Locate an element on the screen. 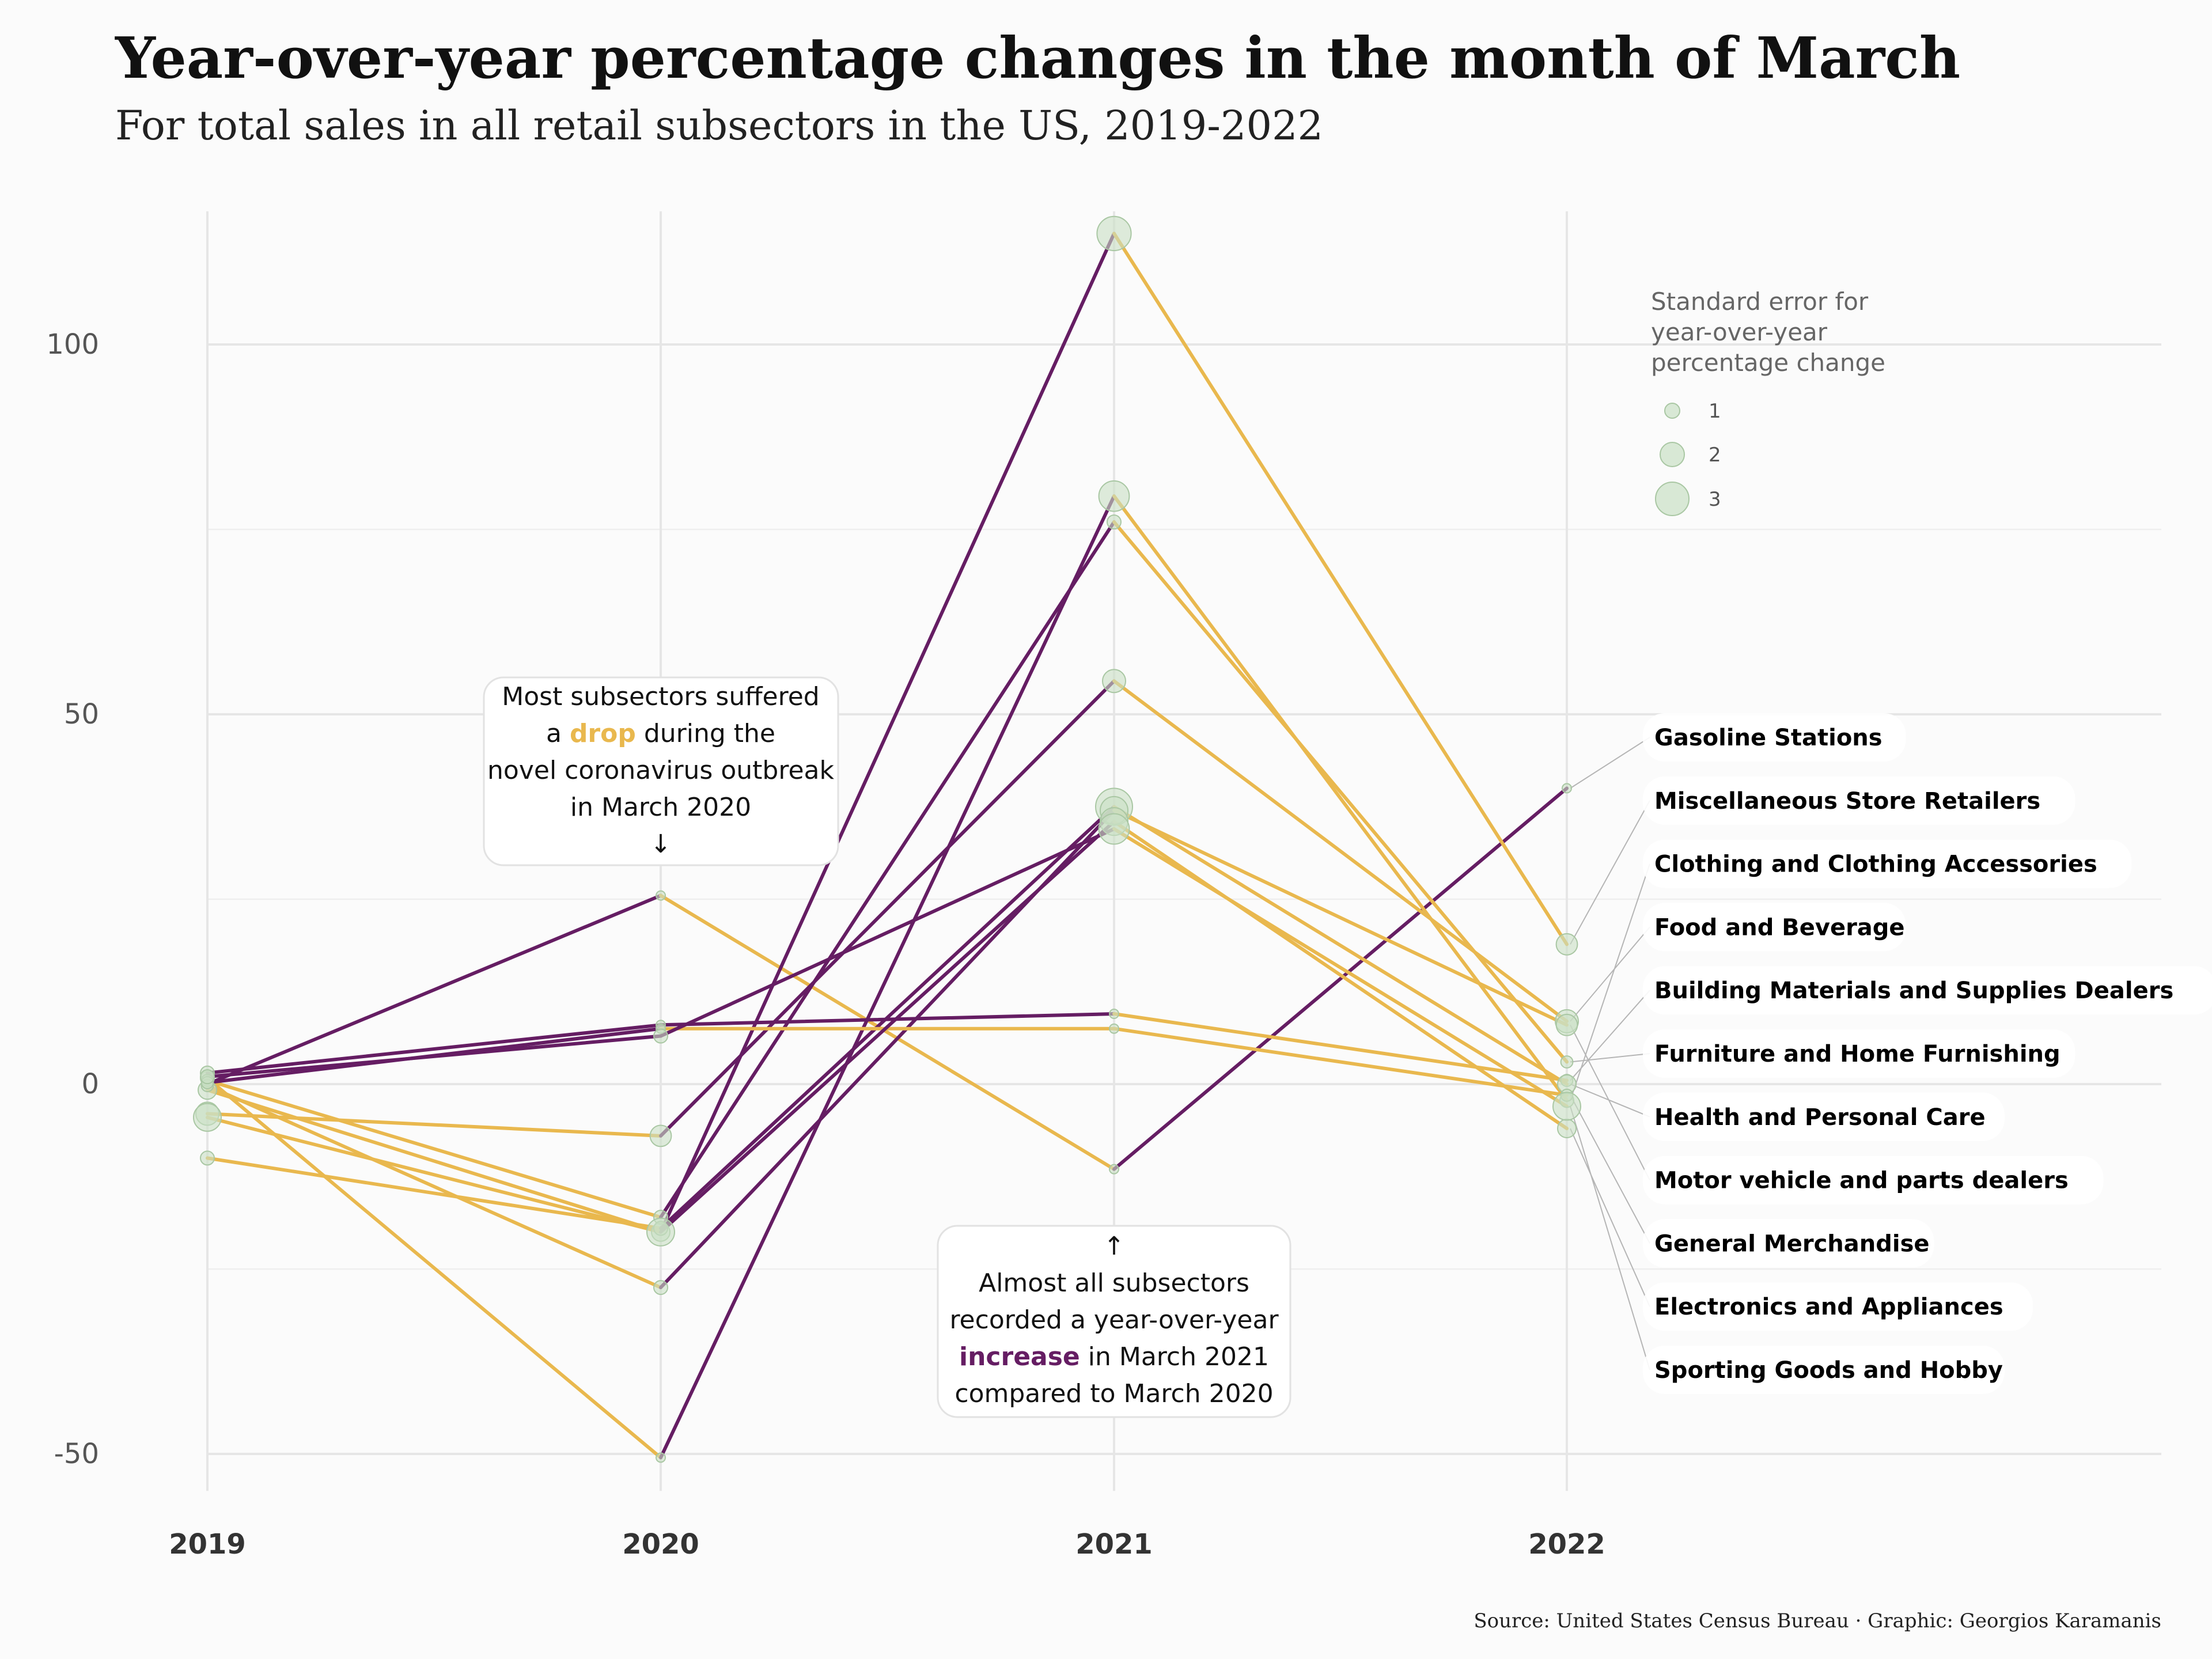 The image size is (2212, 1659). legend-title-line-3: percentage change is located at coordinates (1768, 363).